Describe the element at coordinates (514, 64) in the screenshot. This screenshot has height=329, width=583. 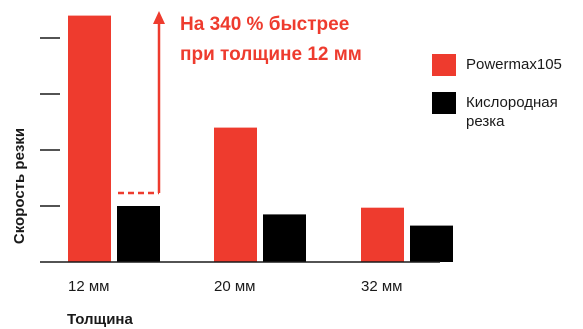
I see `legend-label-powermax105: Powermax105` at that location.